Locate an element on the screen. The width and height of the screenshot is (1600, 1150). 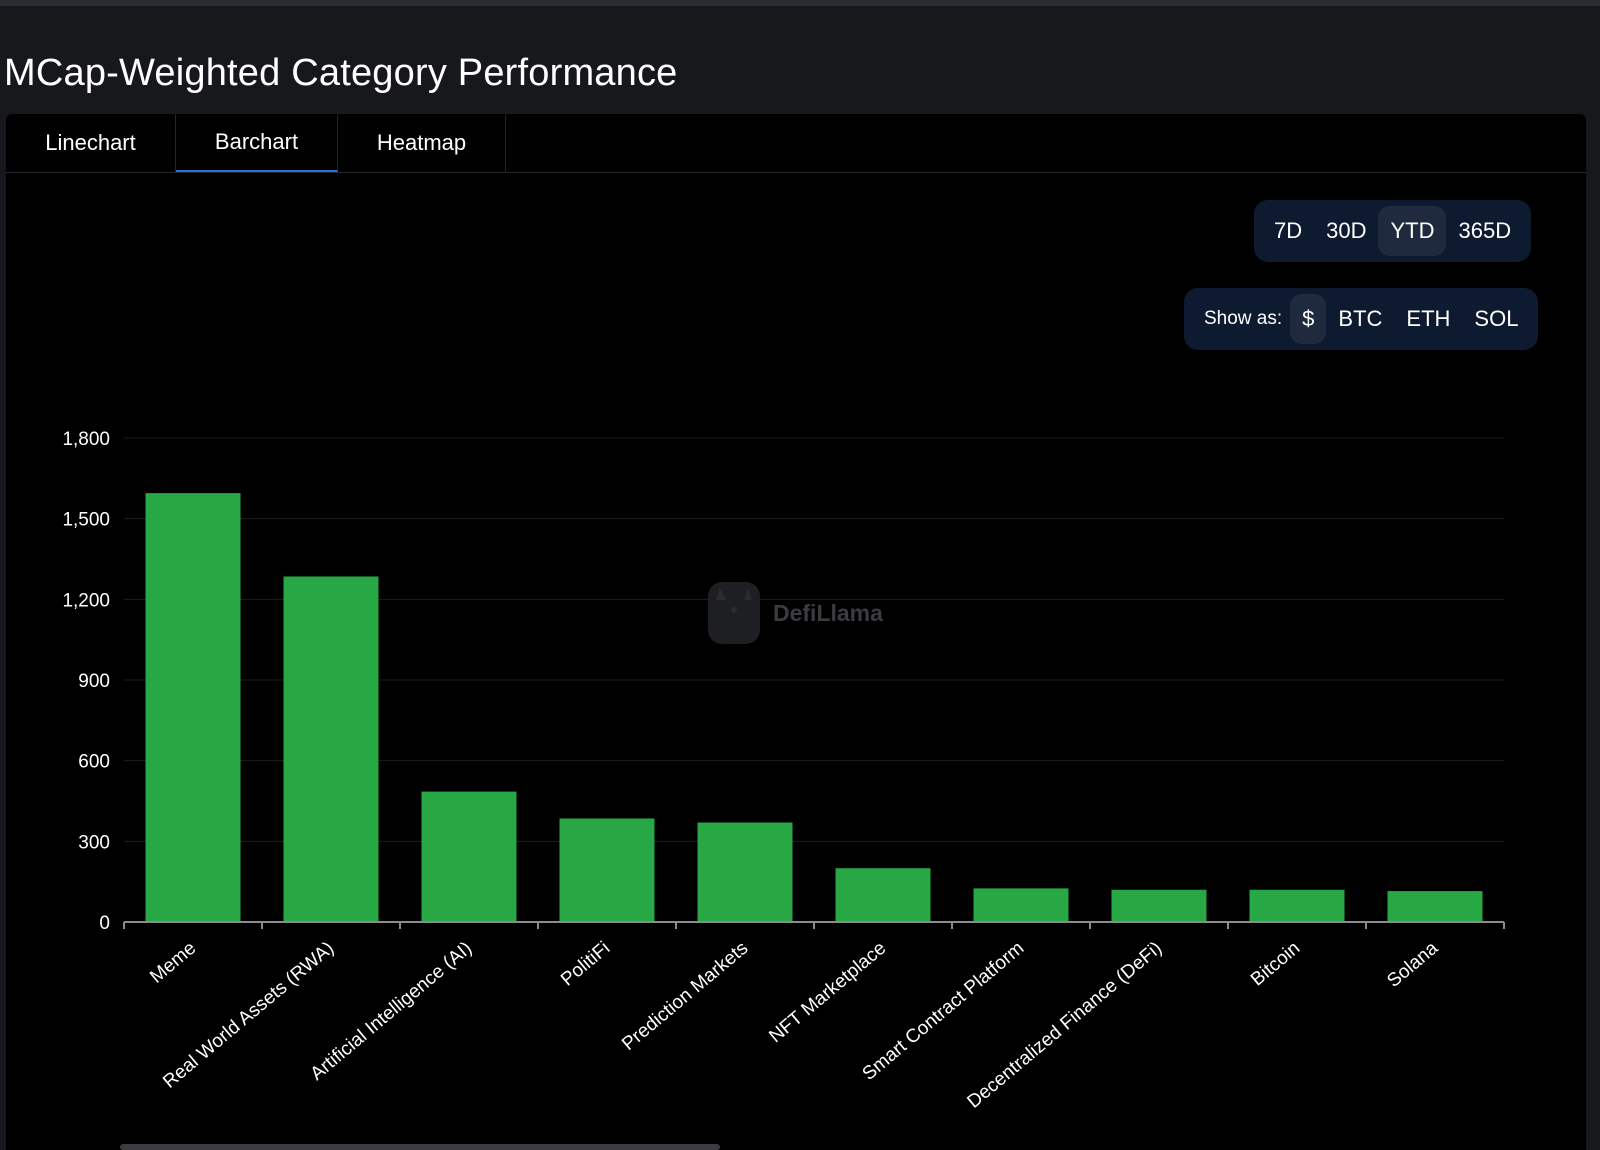
period-7d-button: 7D is located at coordinates (1288, 230).